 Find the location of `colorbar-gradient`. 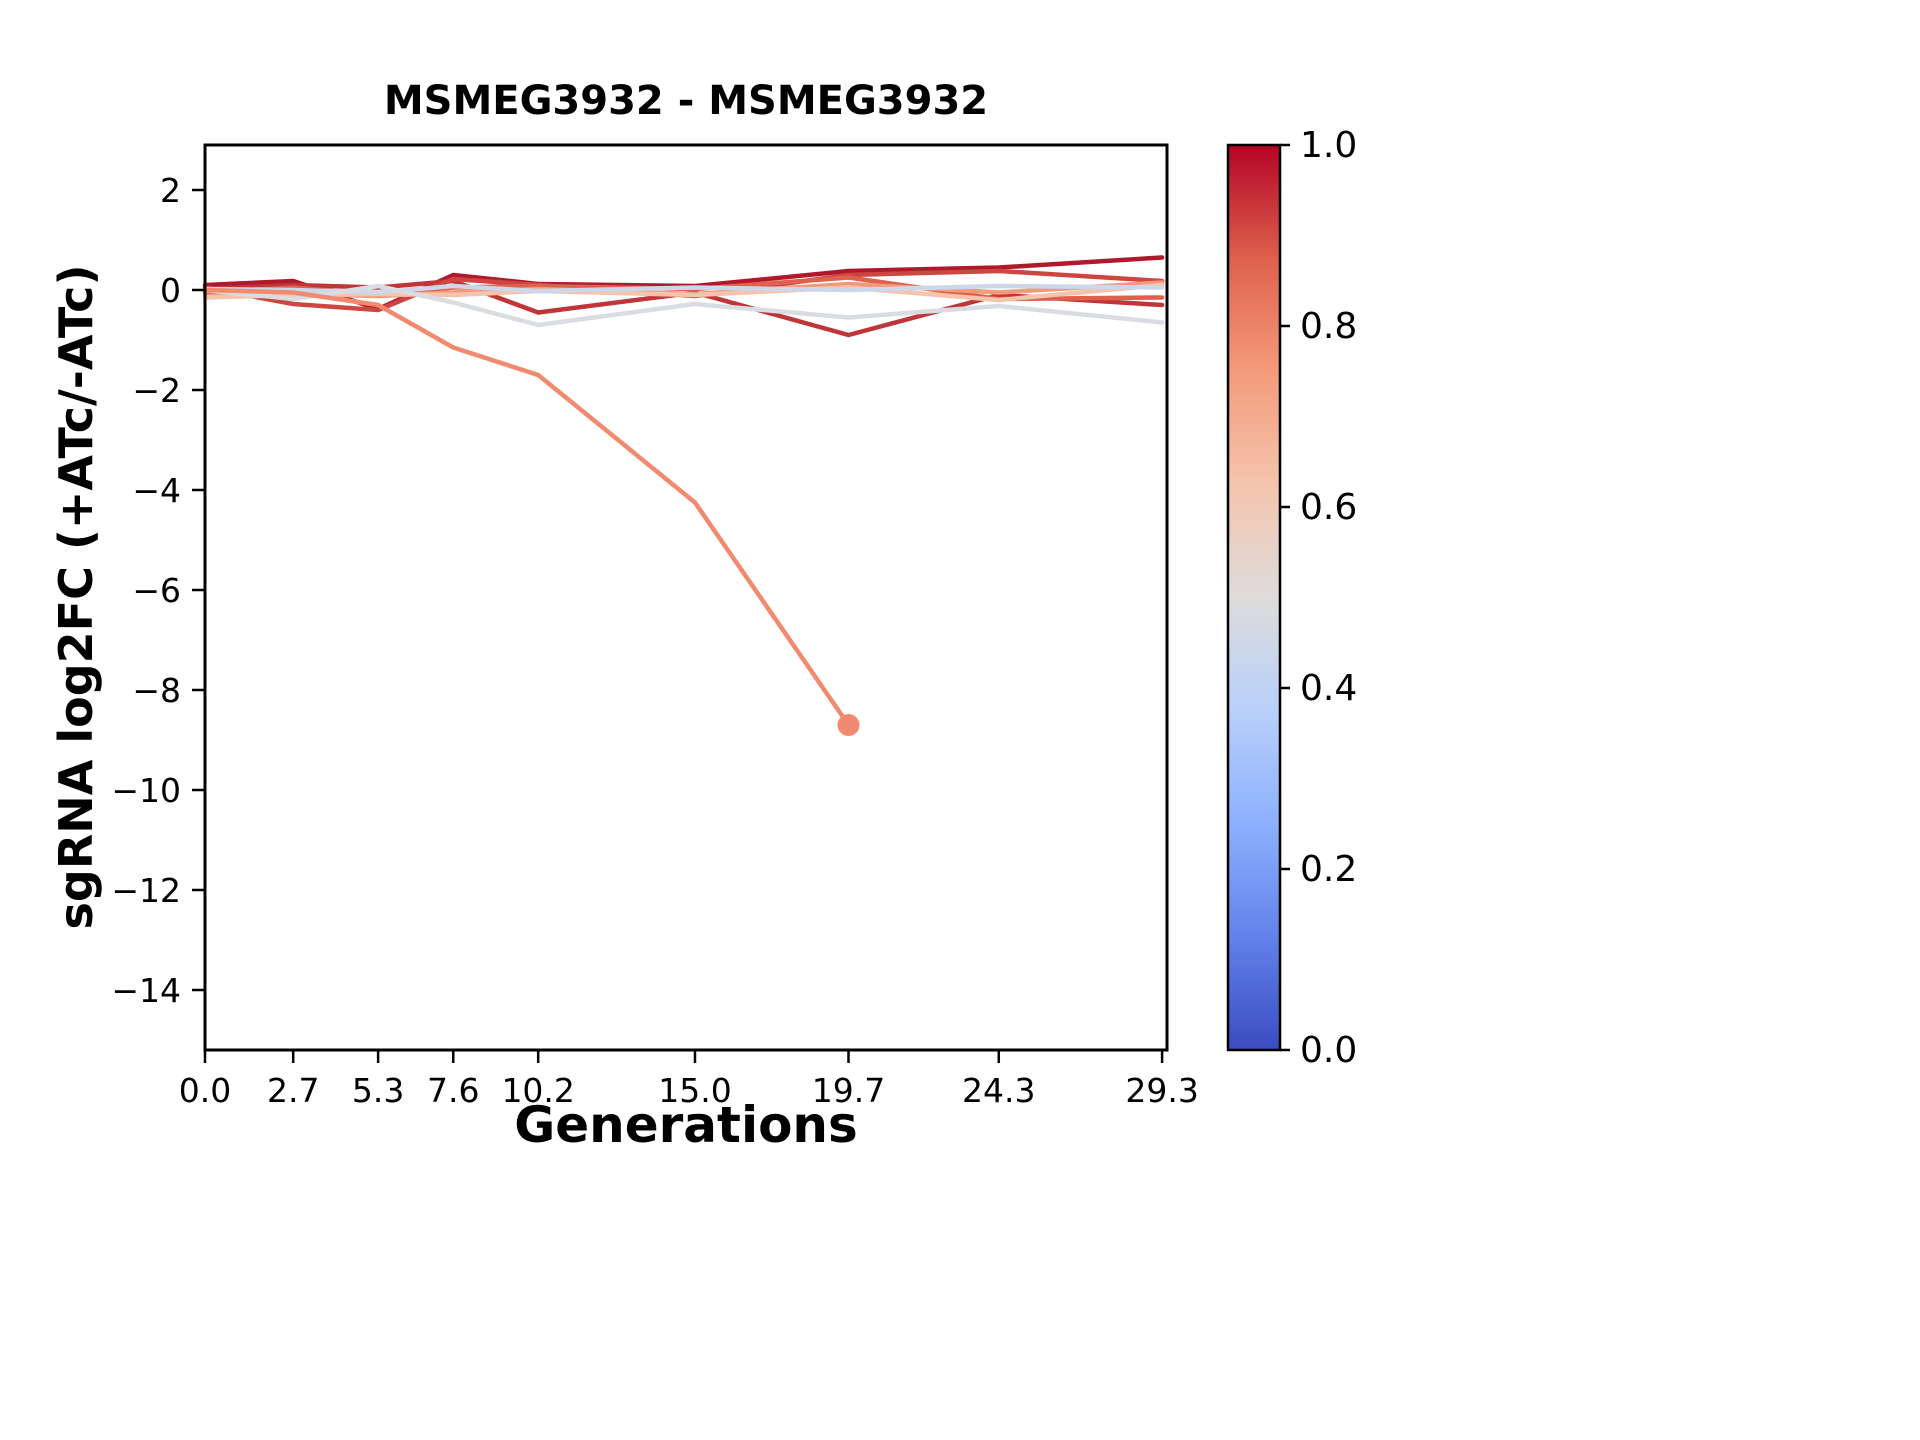

colorbar-gradient is located at coordinates (1254, 597).